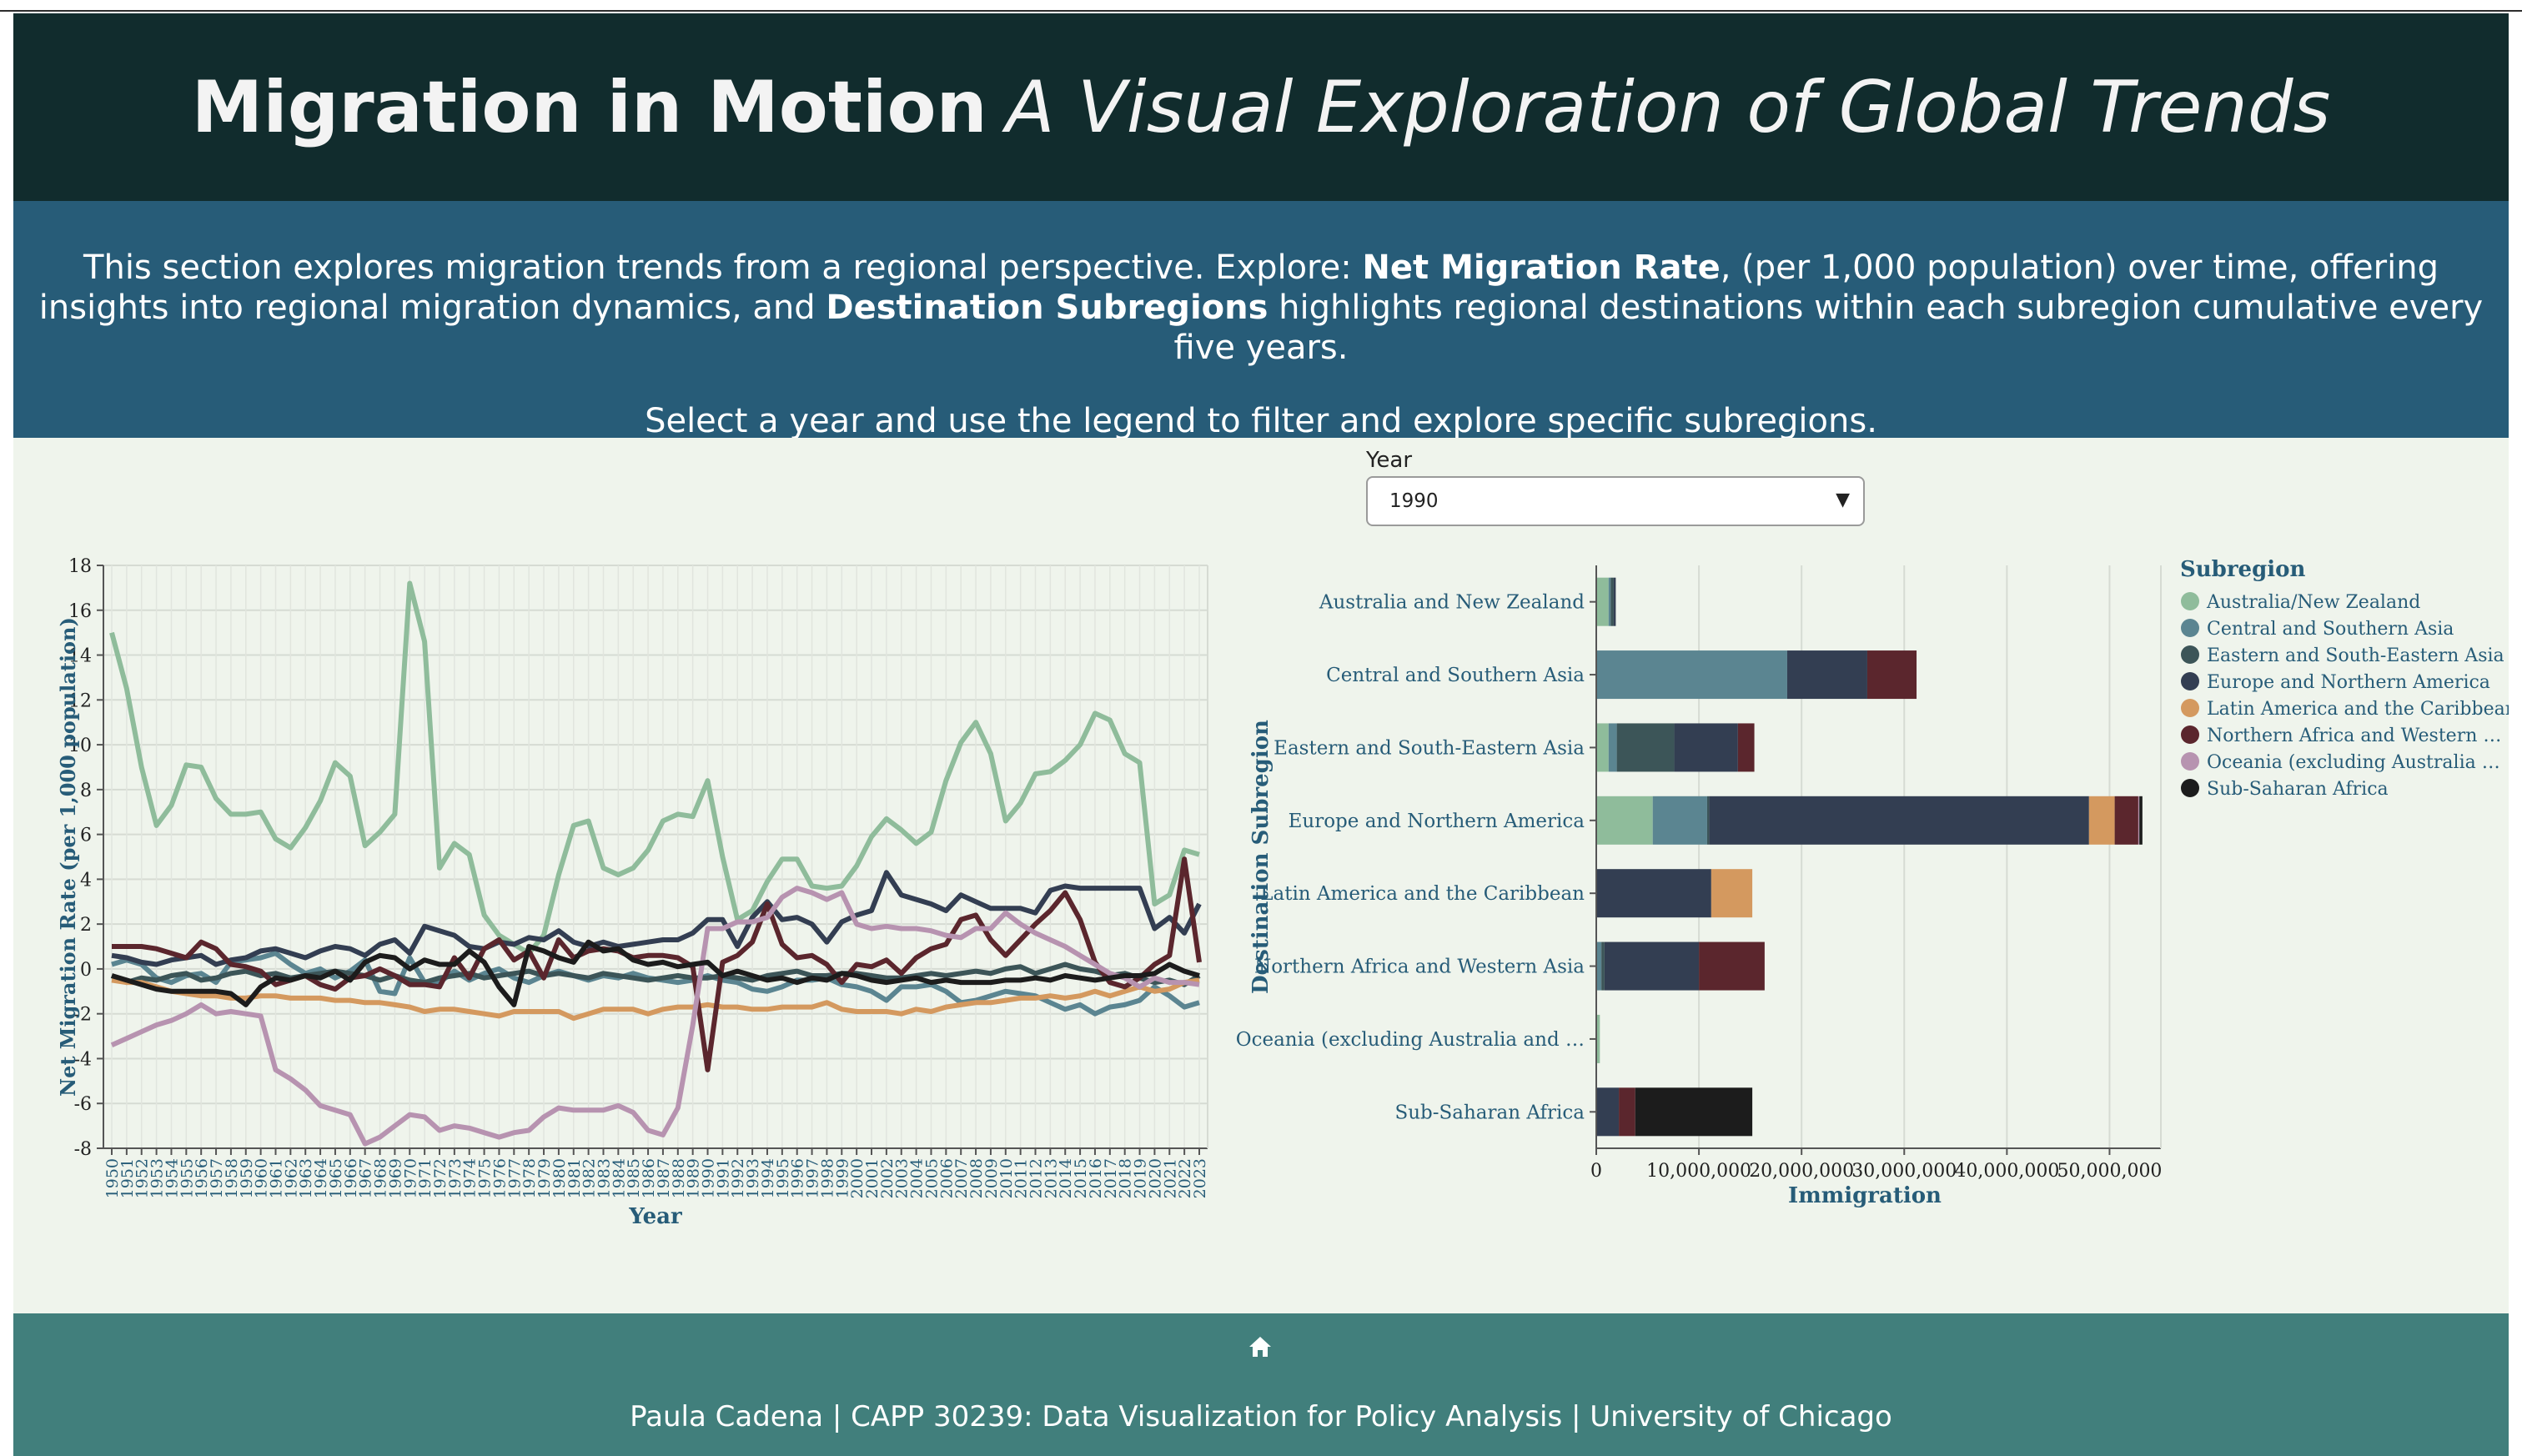 The height and width of the screenshot is (1456, 2522). Describe the element at coordinates (619, 1178) in the screenshot. I see `x-tick-label: 1984` at that location.